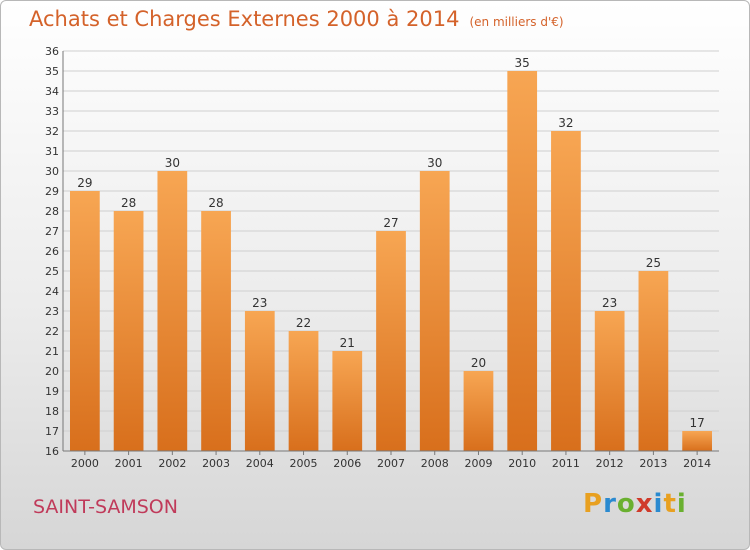  What do you see at coordinates (52, 191) in the screenshot?
I see `y-tick-label: 29` at bounding box center [52, 191].